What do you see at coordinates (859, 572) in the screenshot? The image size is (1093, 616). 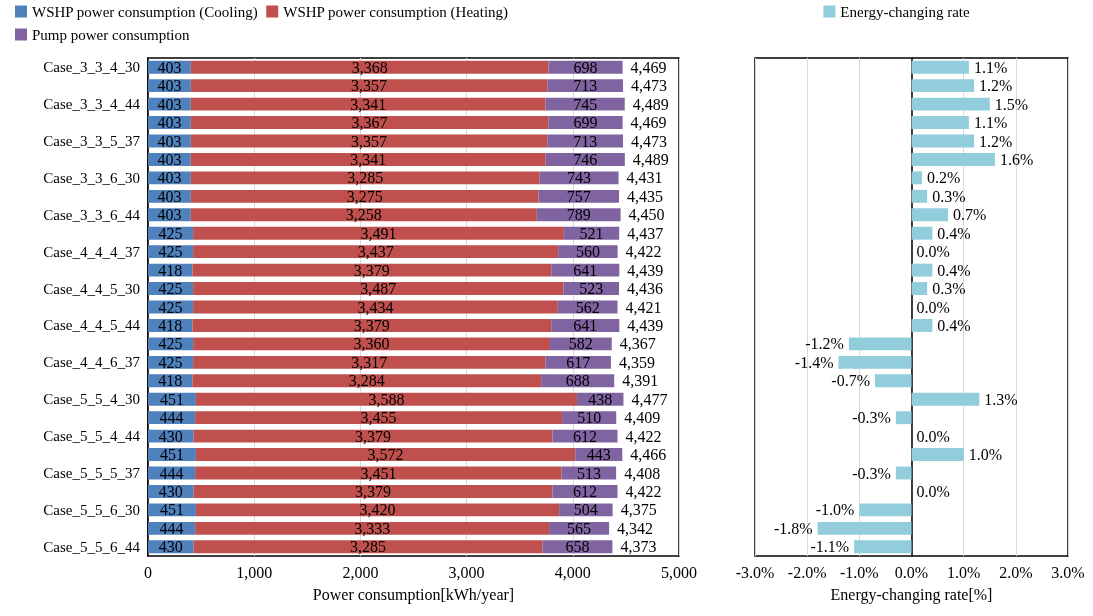 I see `x-tick-label: -1.0%` at bounding box center [859, 572].